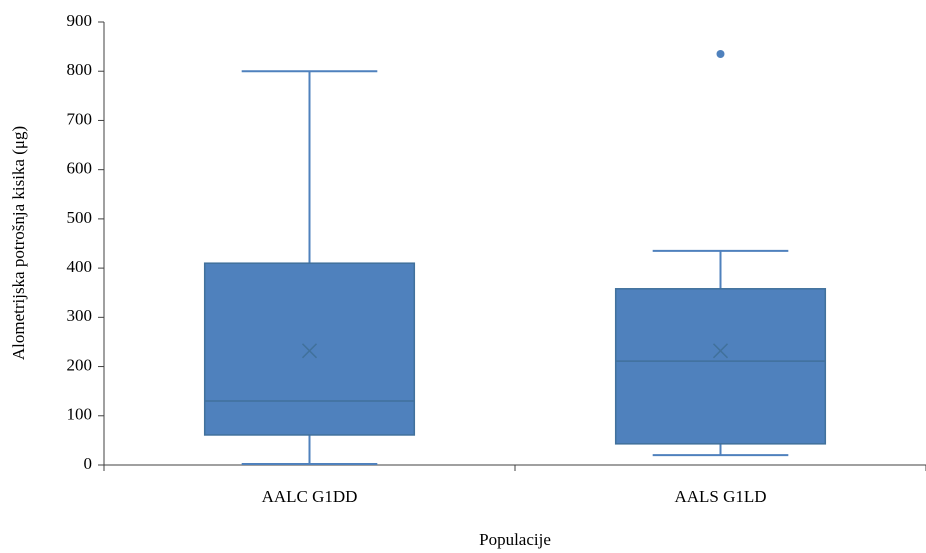  I want to click on y-tick-label: 900, so click(80, 20).